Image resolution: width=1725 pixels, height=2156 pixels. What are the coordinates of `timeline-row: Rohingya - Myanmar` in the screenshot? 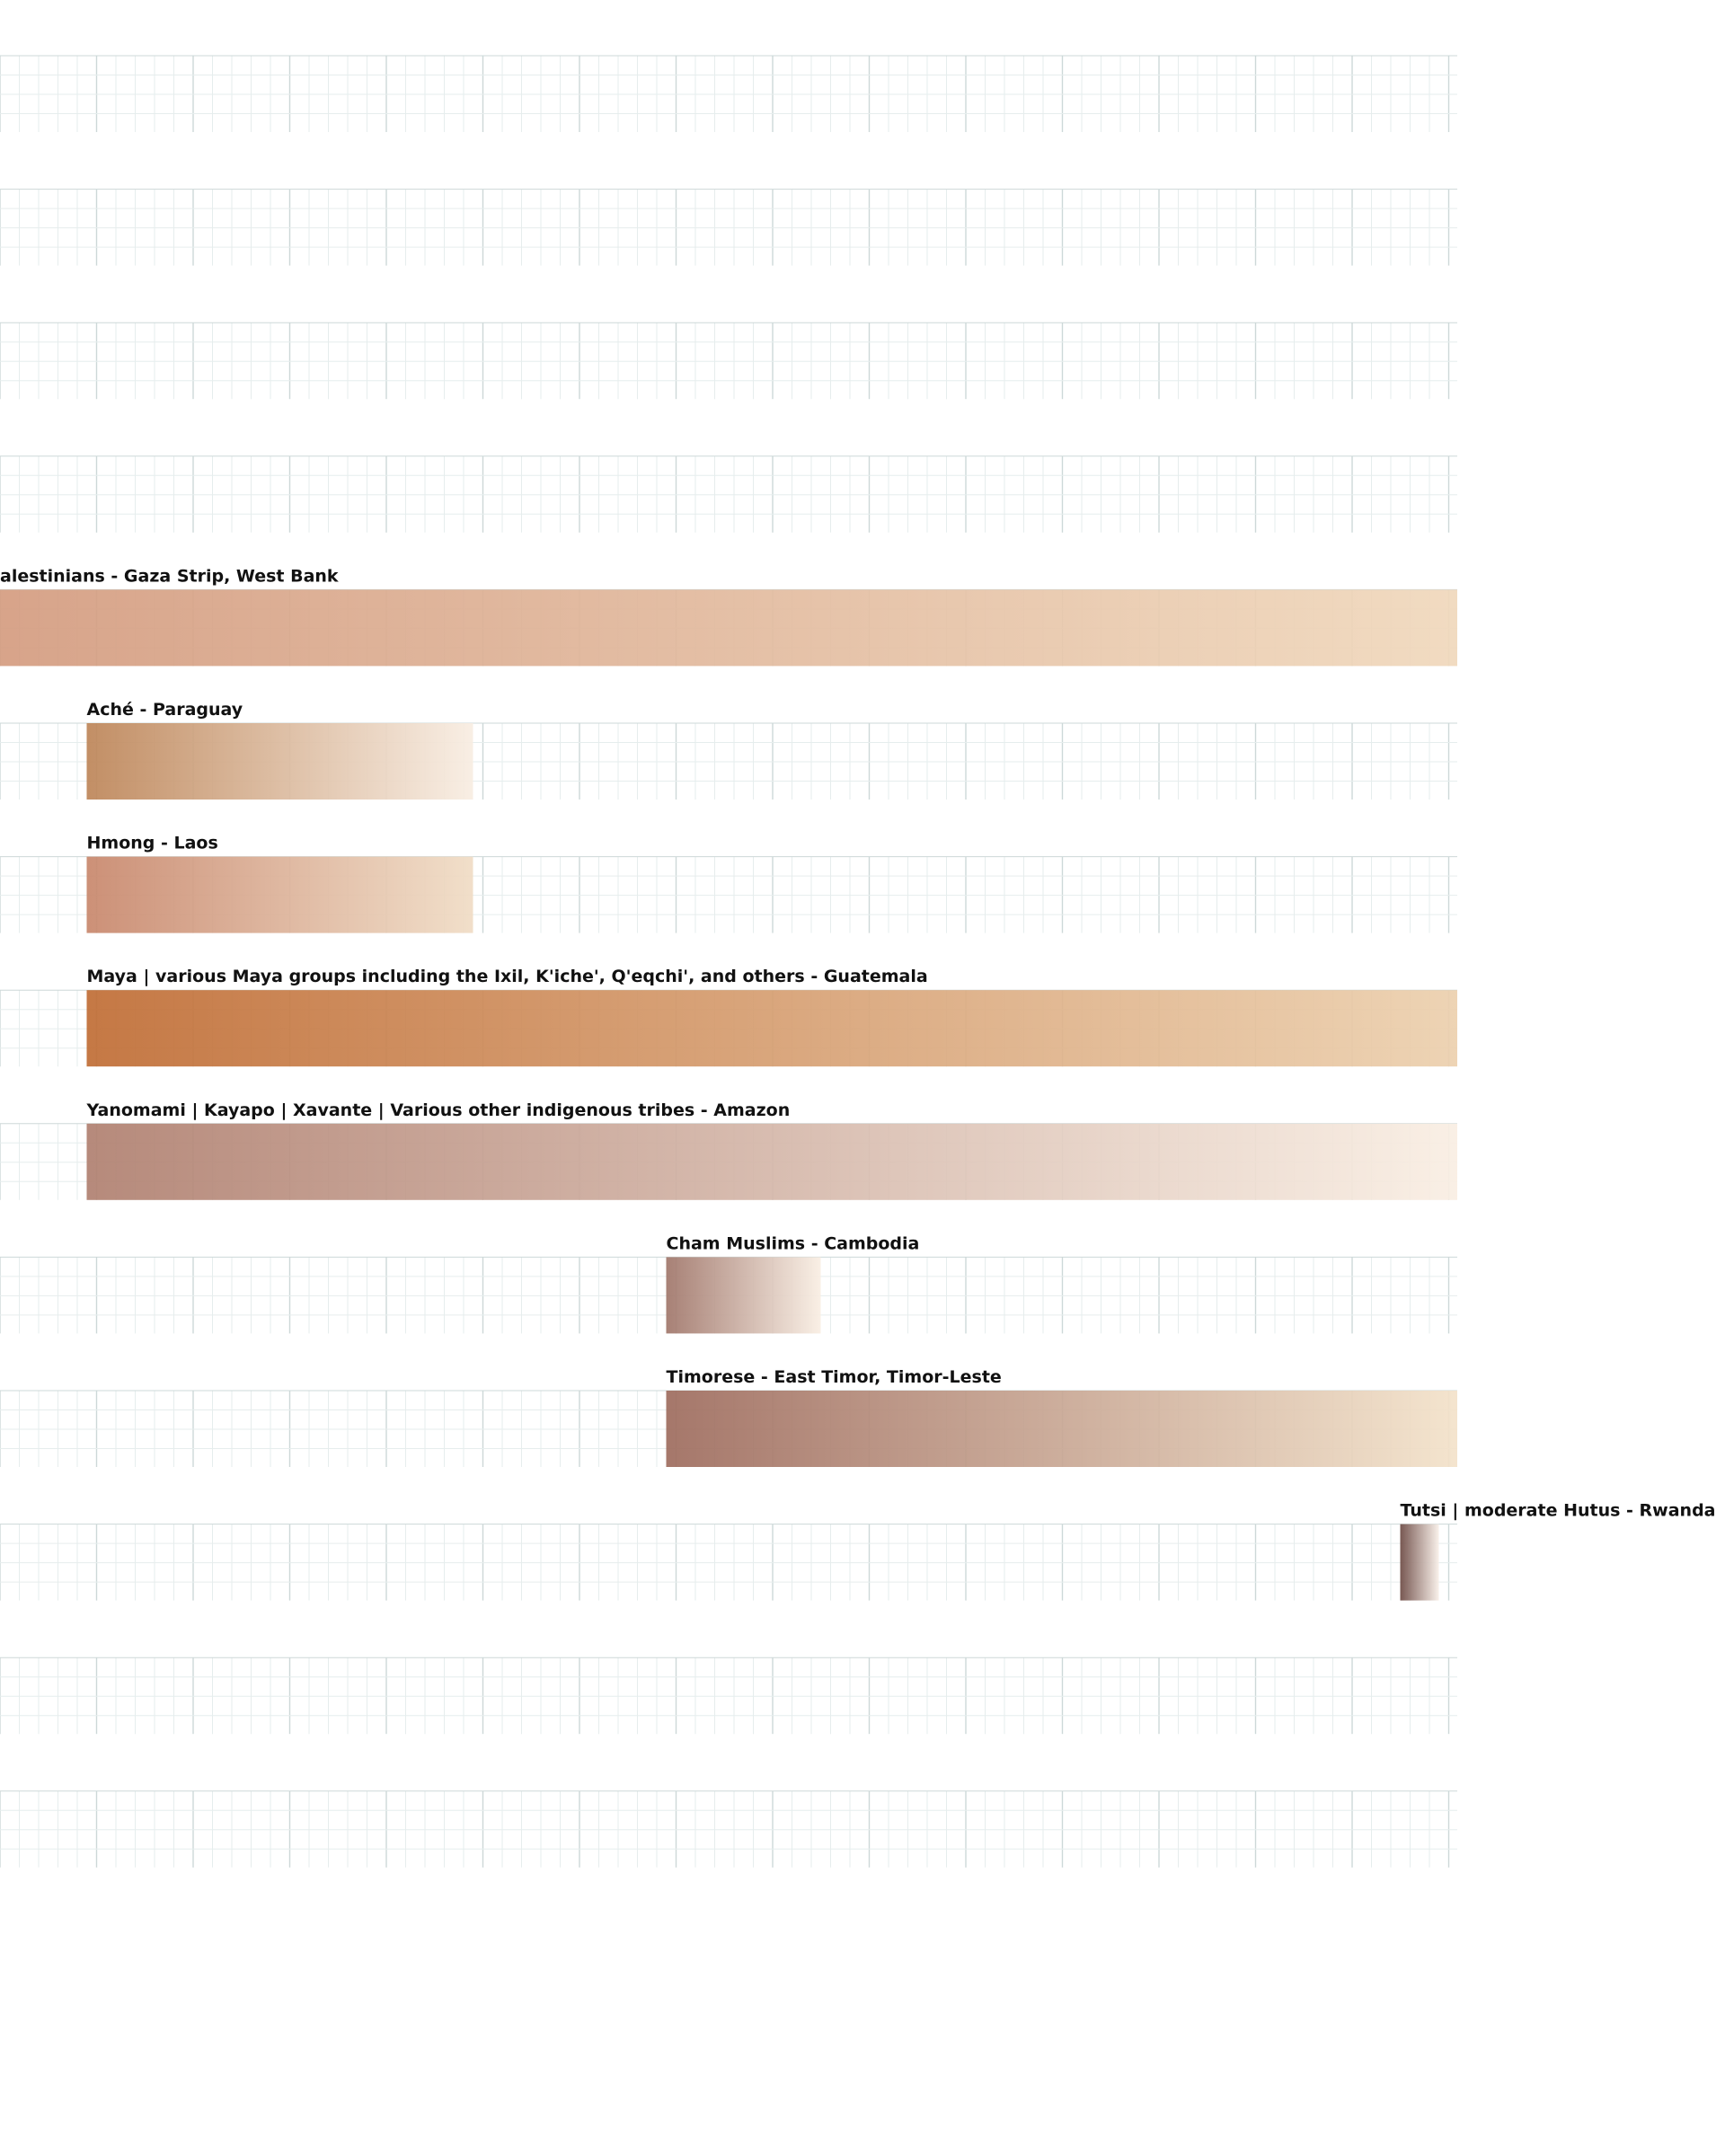 It's located at (729, 1829).